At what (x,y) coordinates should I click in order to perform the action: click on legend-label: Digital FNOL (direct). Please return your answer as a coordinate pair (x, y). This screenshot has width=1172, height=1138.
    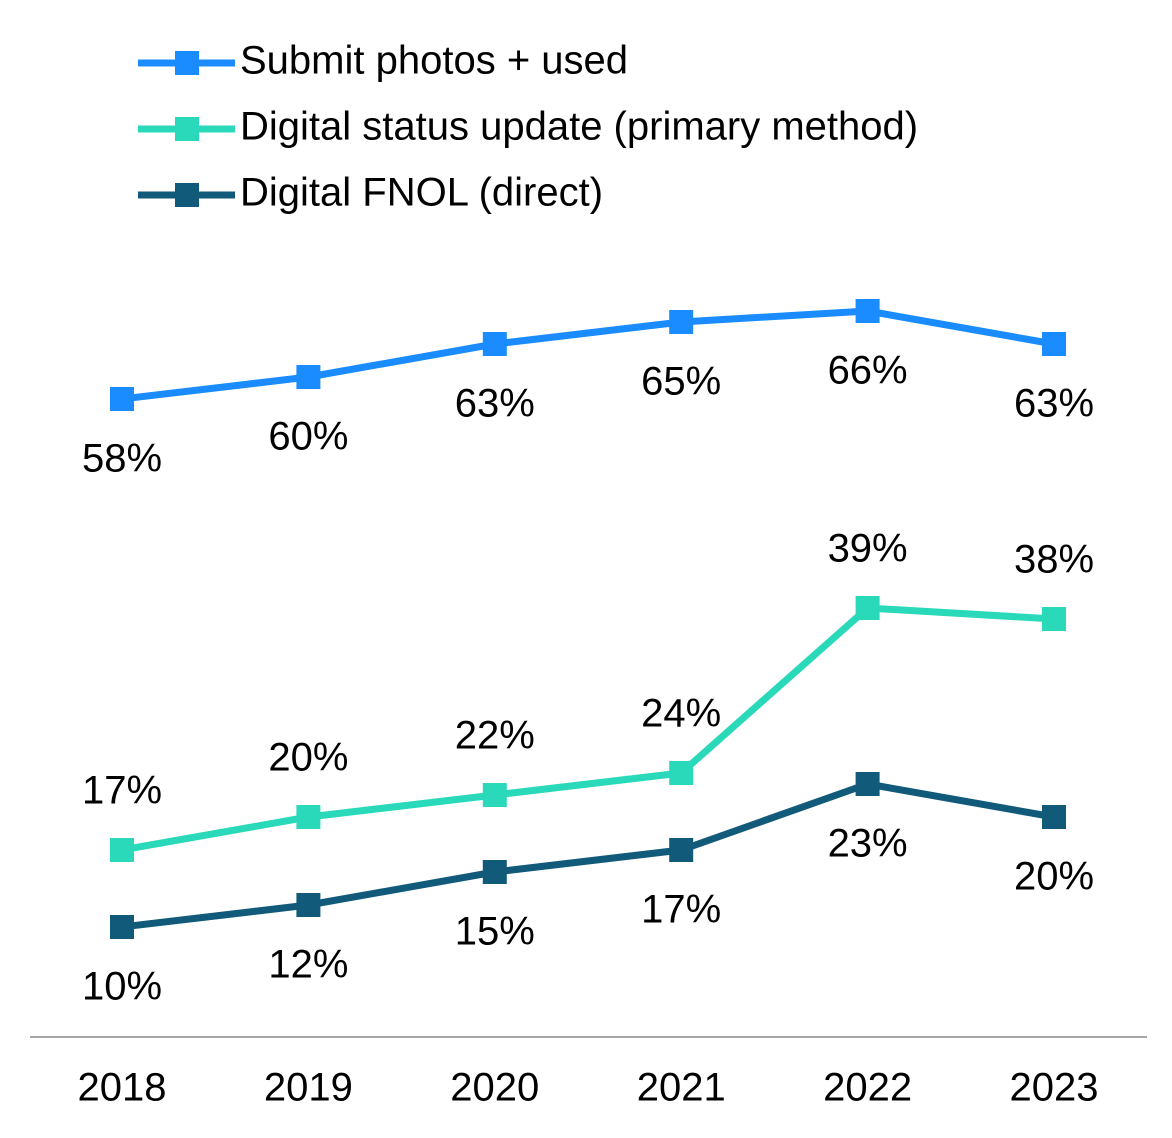
    Looking at the image, I should click on (421, 193).